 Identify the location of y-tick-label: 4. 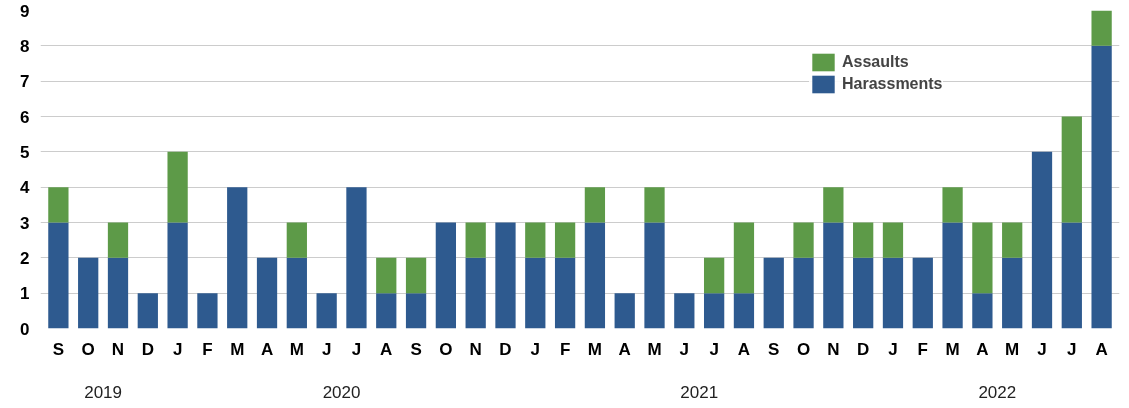
(25, 188).